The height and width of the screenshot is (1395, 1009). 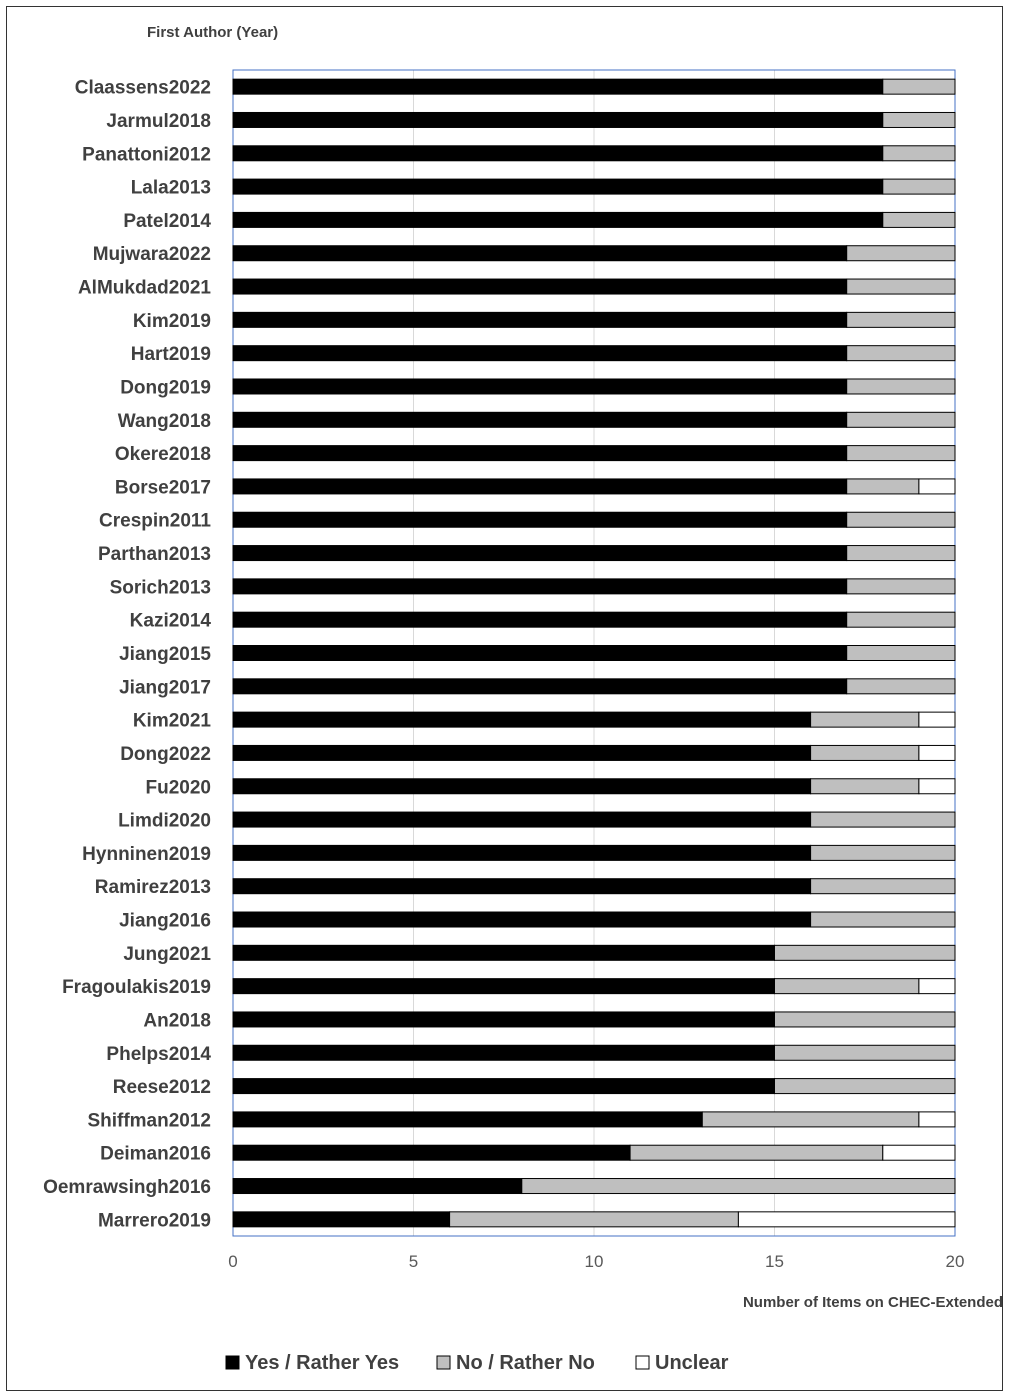 What do you see at coordinates (883, 852) in the screenshot?
I see `bar-Hynninen2019-no` at bounding box center [883, 852].